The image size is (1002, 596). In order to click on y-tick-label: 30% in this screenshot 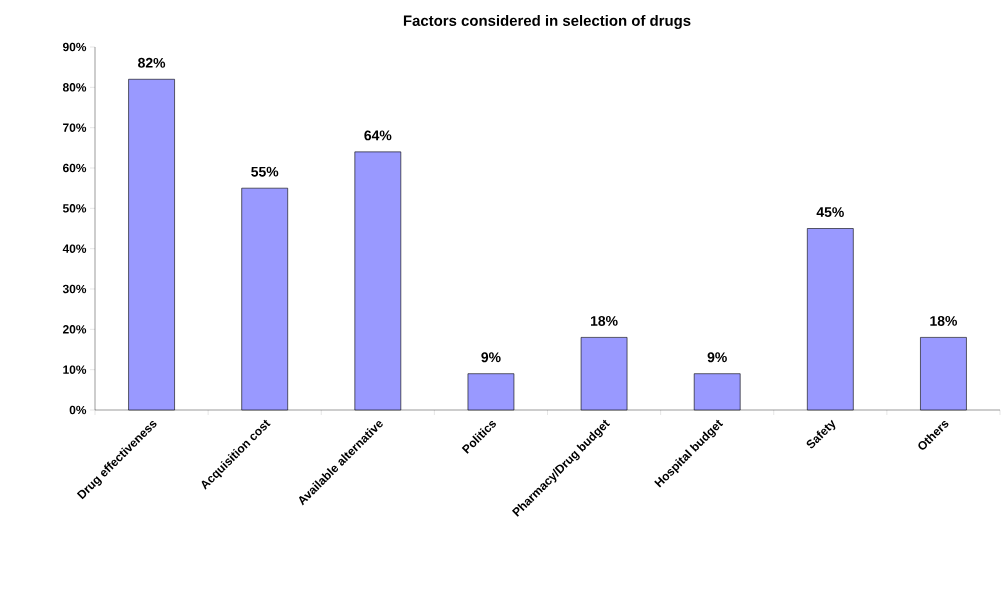, I will do `click(74, 289)`.